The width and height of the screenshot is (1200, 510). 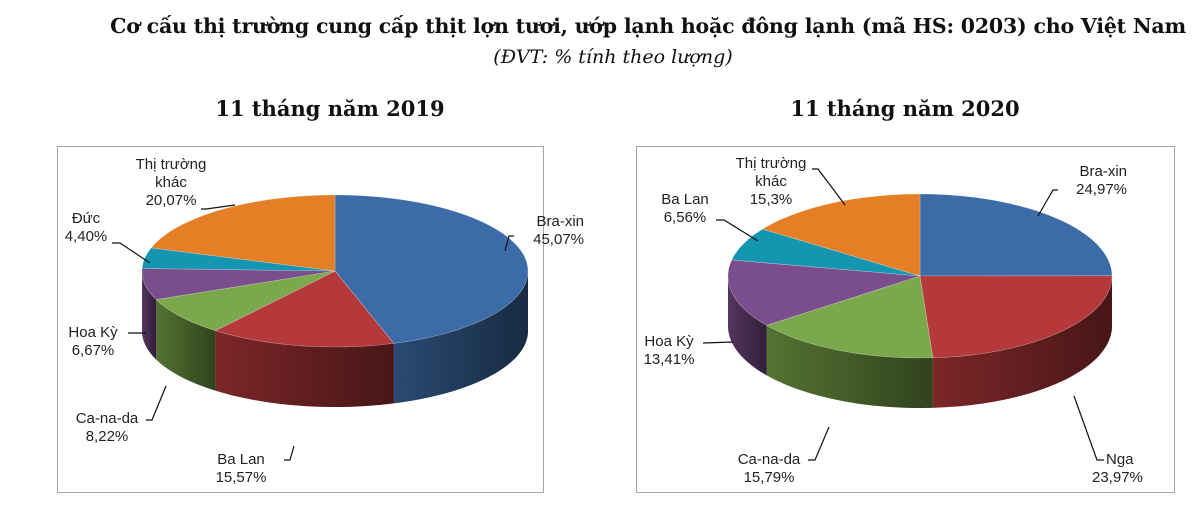 I want to click on data-label-ba-lan-2020: Ba Lan 6,56%, so click(x=685, y=208).